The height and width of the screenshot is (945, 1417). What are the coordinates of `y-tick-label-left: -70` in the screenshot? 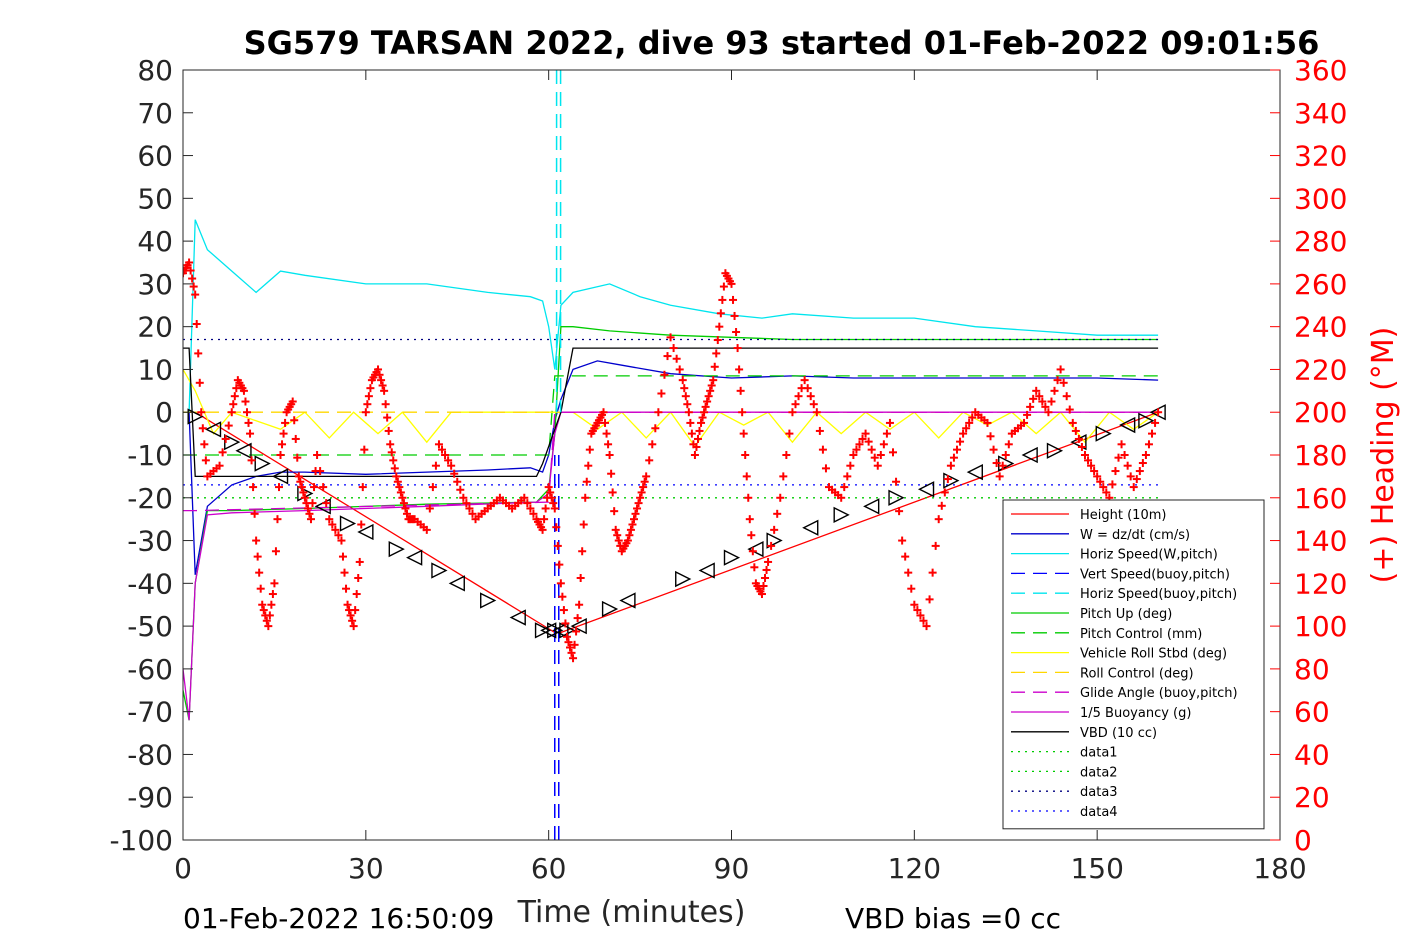 It's located at (150, 712).